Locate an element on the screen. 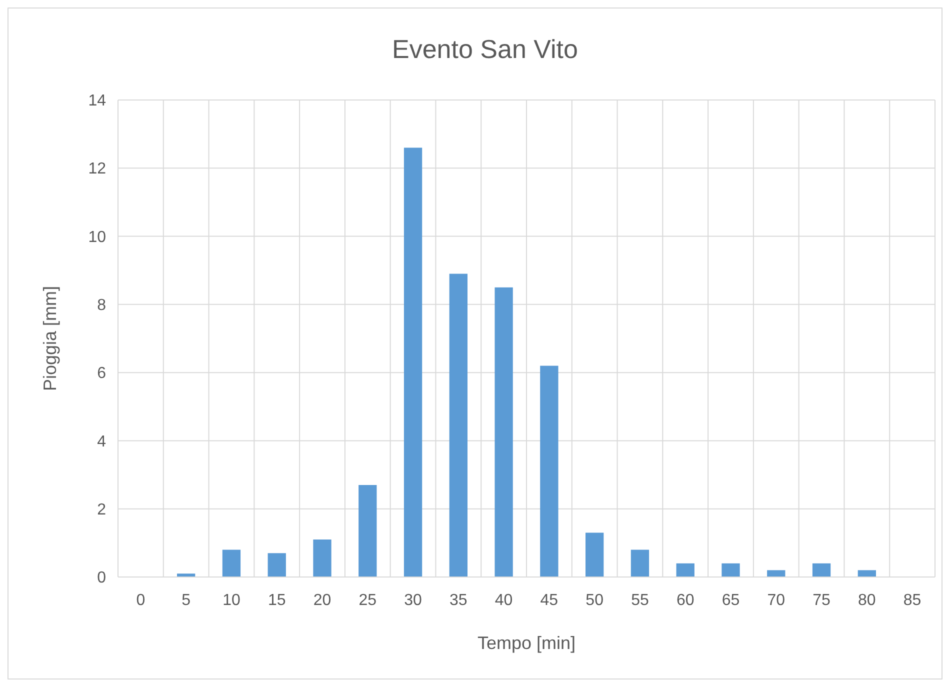 The image size is (950, 681). x-tick-label: 65 is located at coordinates (731, 600).